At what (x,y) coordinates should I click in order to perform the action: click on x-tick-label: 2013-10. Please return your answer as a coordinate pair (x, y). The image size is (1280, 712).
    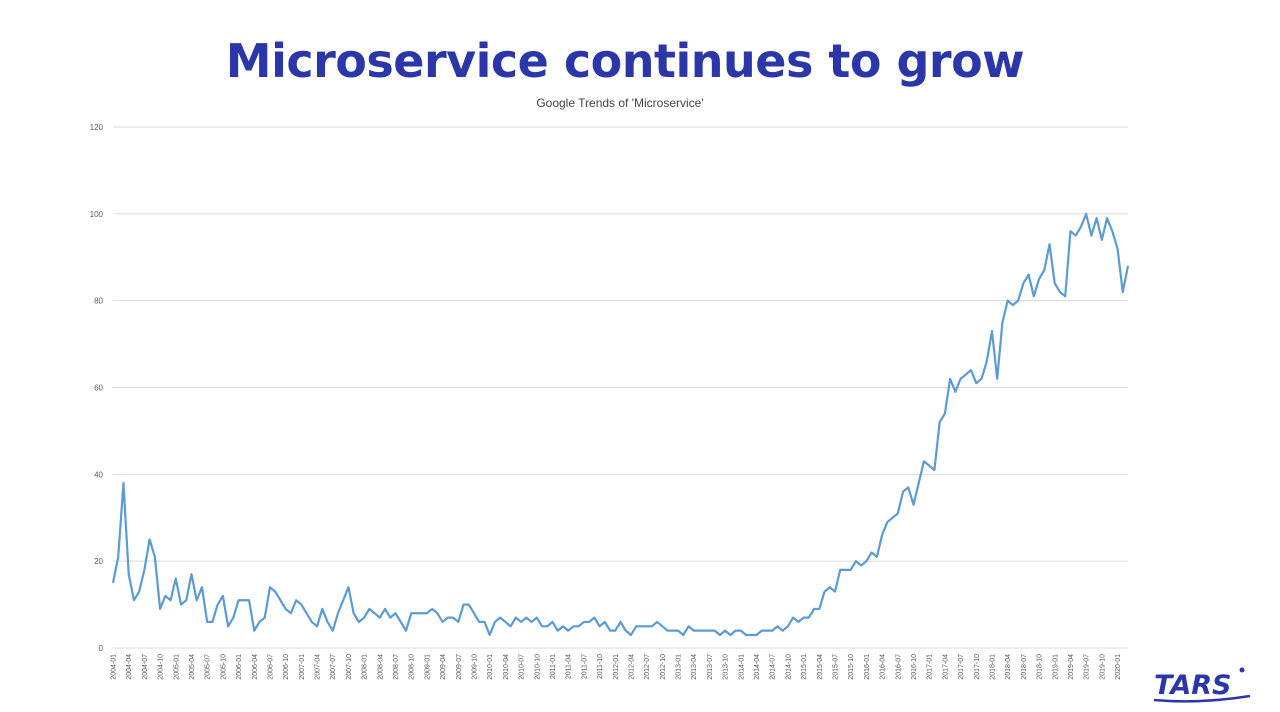
    Looking at the image, I should click on (726, 667).